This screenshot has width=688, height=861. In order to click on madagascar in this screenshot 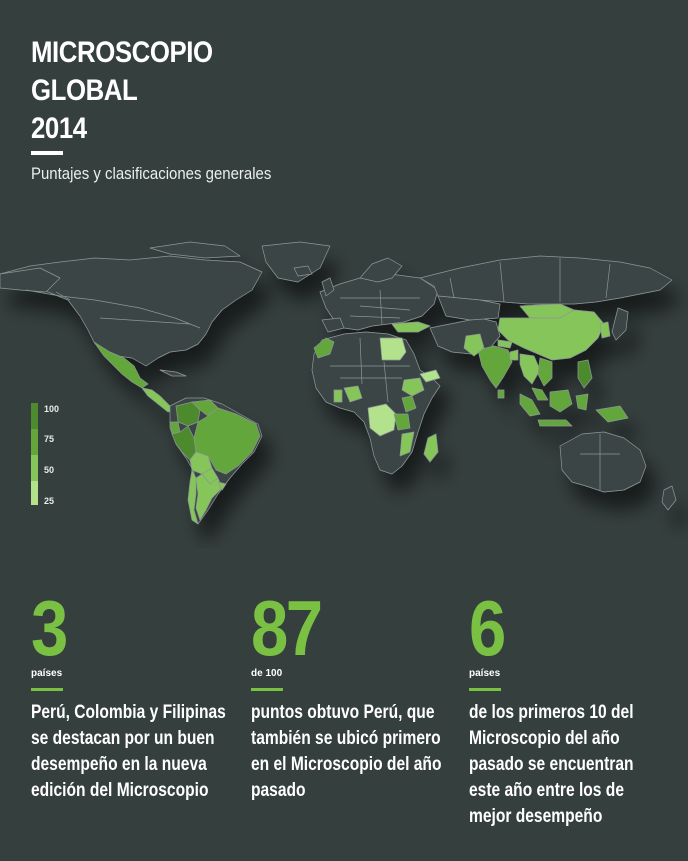, I will do `click(431, 448)`.